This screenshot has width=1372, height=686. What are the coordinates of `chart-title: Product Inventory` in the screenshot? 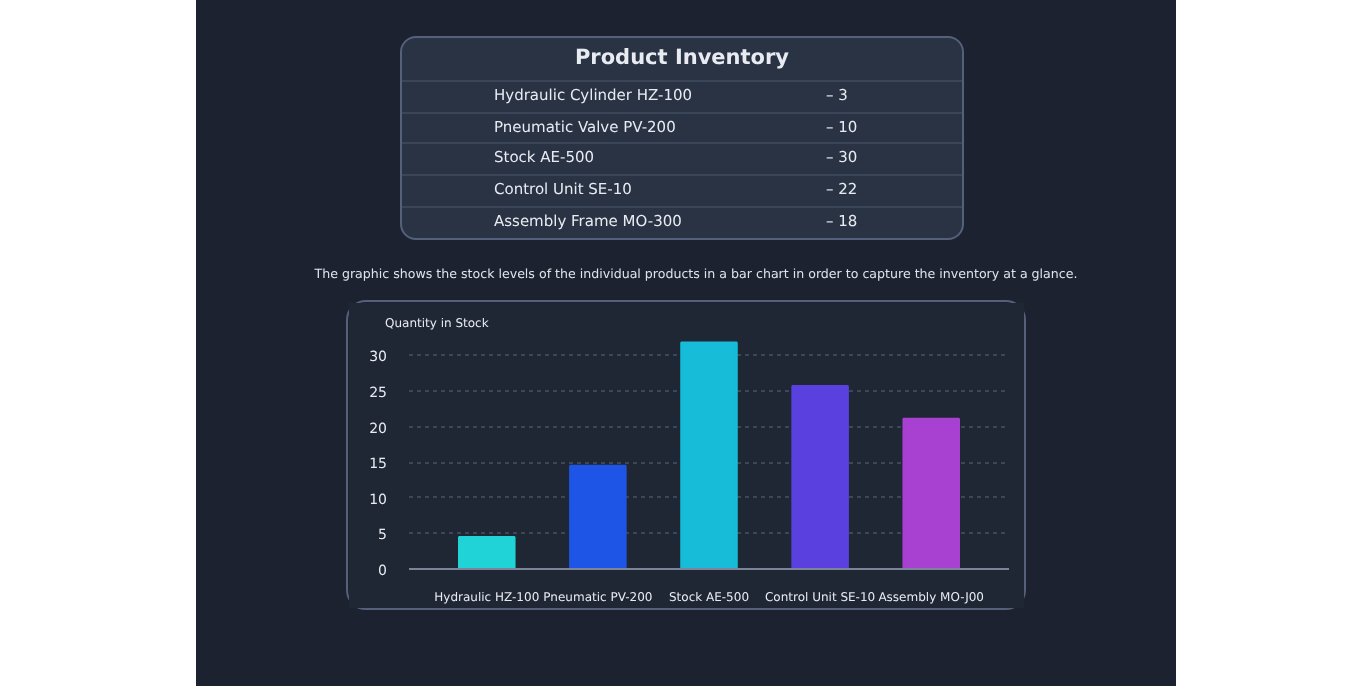 It's located at (682, 59).